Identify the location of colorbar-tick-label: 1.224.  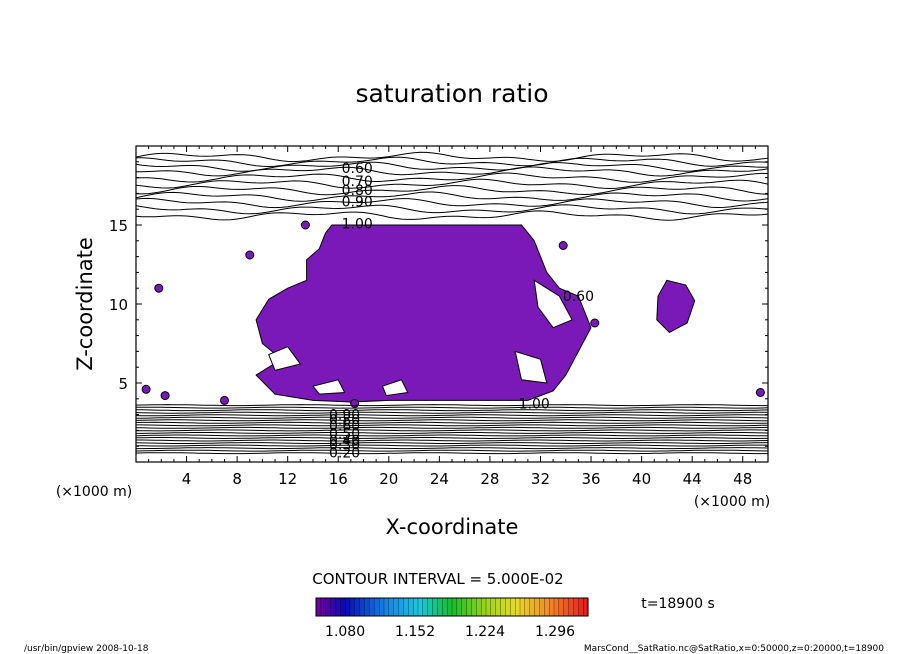
(485, 632).